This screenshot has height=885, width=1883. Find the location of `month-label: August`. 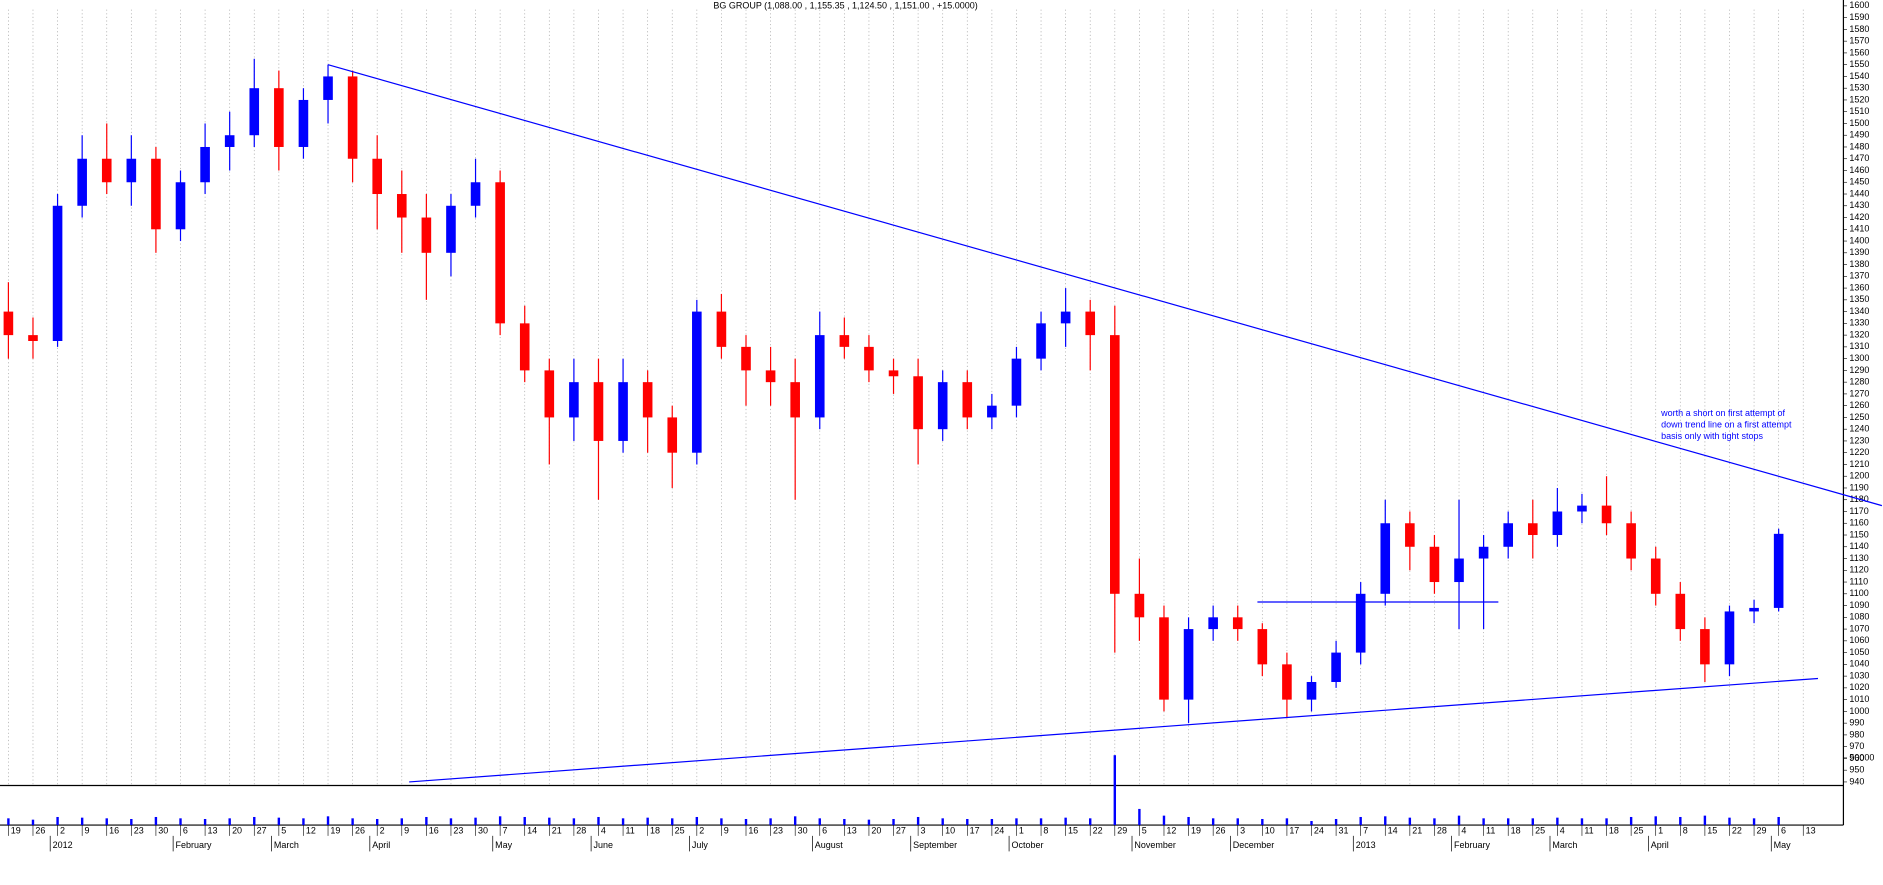

month-label: August is located at coordinates (829, 845).